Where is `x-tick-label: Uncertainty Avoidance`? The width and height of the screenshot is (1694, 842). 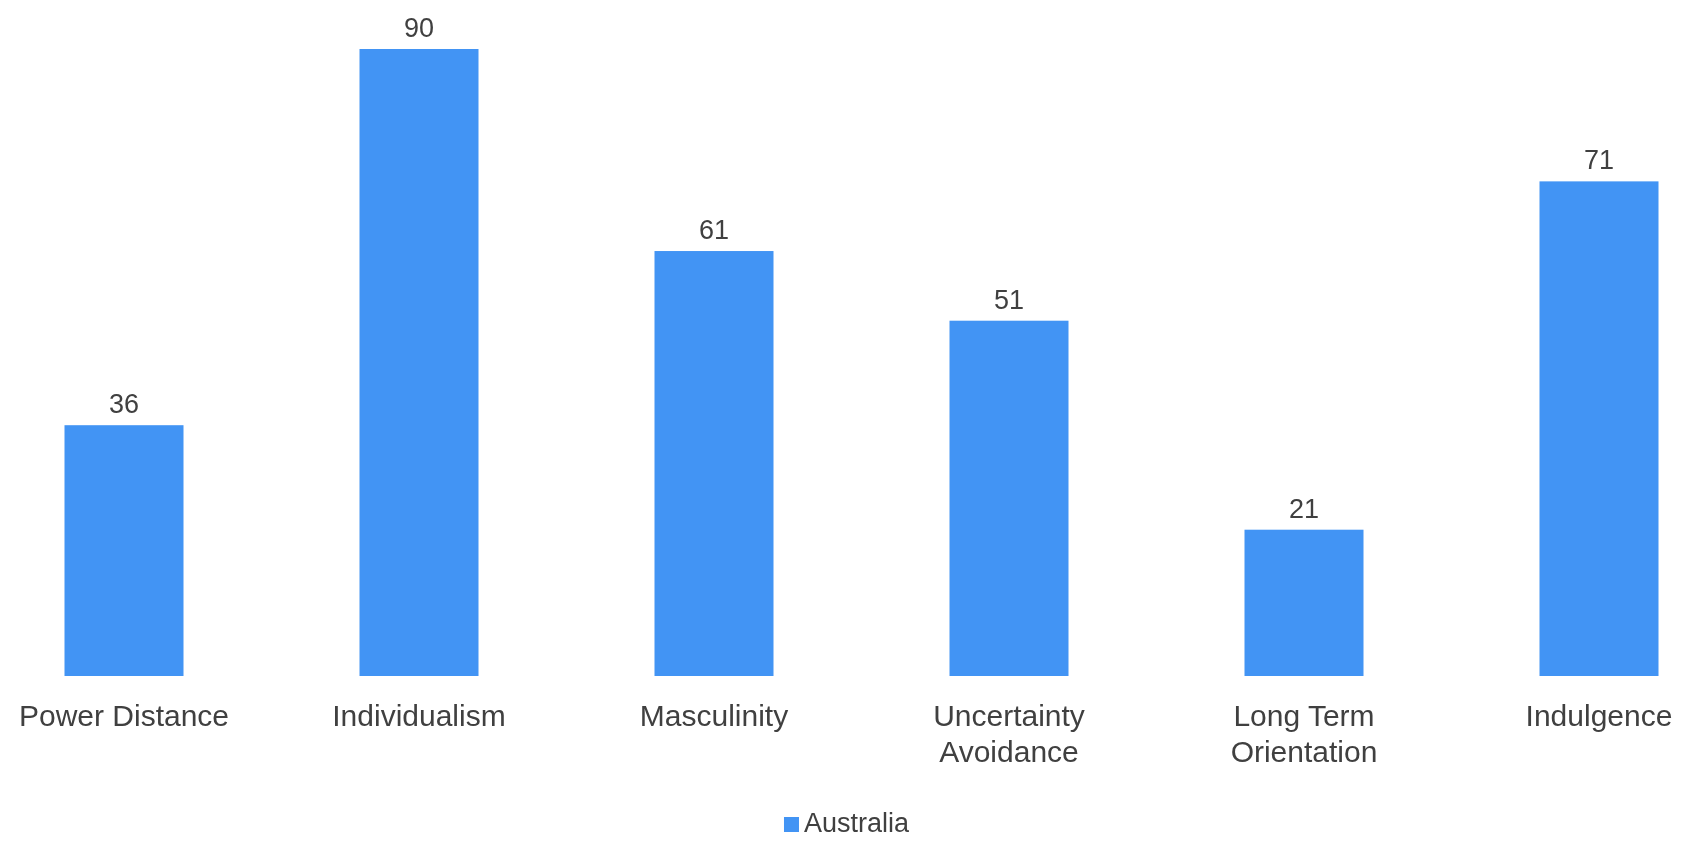
x-tick-label: Uncertainty Avoidance is located at coordinates (1009, 733).